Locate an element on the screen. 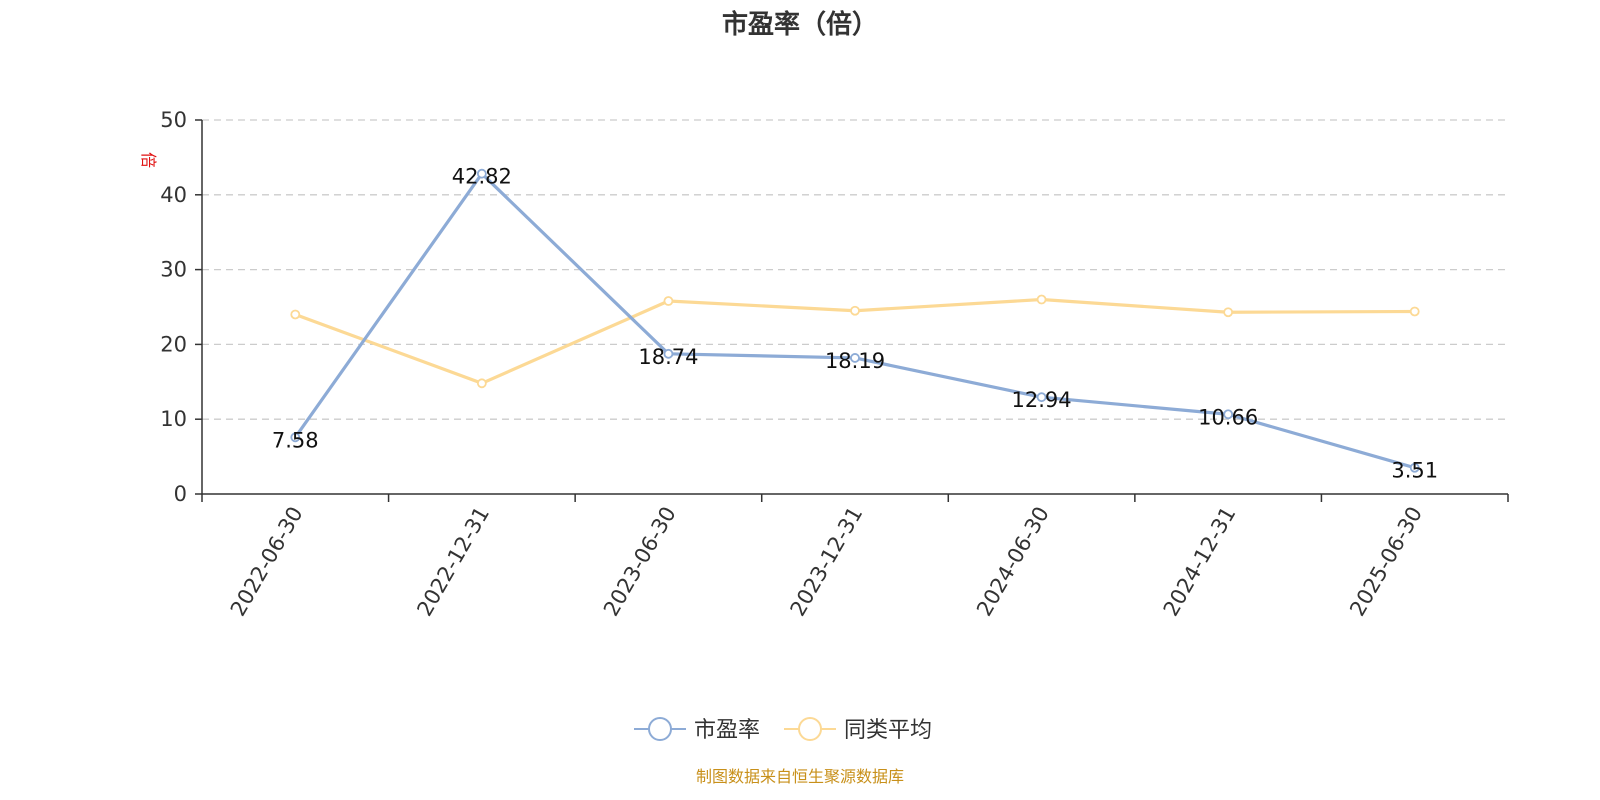 Image resolution: width=1600 pixels, height=800 pixels. data-label-5: 10.66 is located at coordinates (1228, 417).